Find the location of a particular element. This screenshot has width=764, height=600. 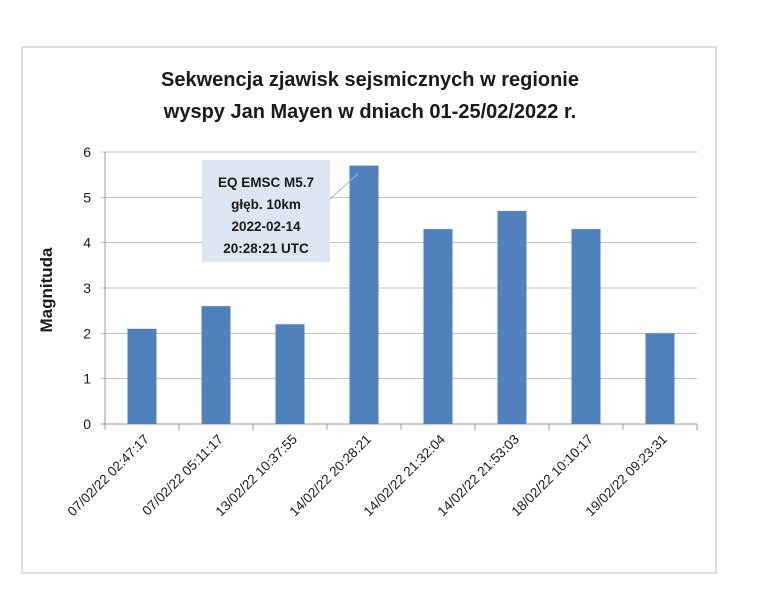

y-tick-label: 1 is located at coordinates (87, 379).